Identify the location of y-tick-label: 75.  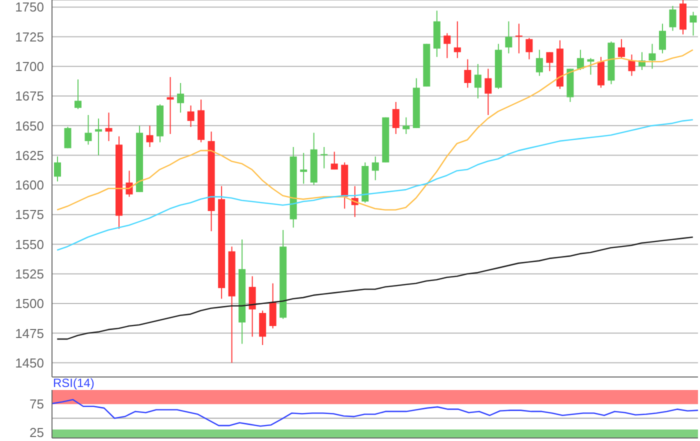
(37, 404).